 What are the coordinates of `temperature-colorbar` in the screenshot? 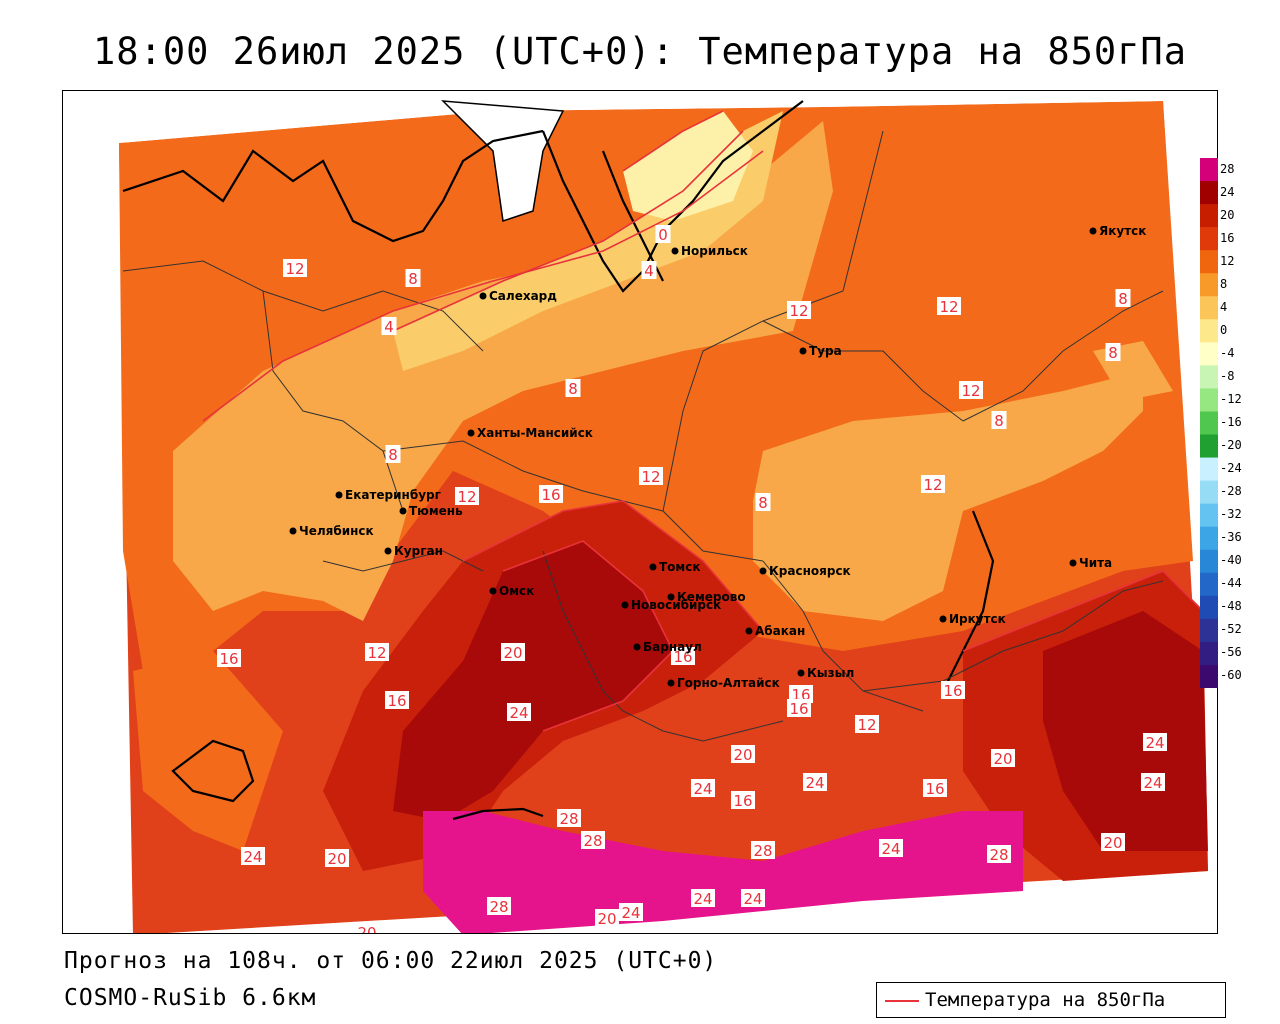 It's located at (1209, 423).